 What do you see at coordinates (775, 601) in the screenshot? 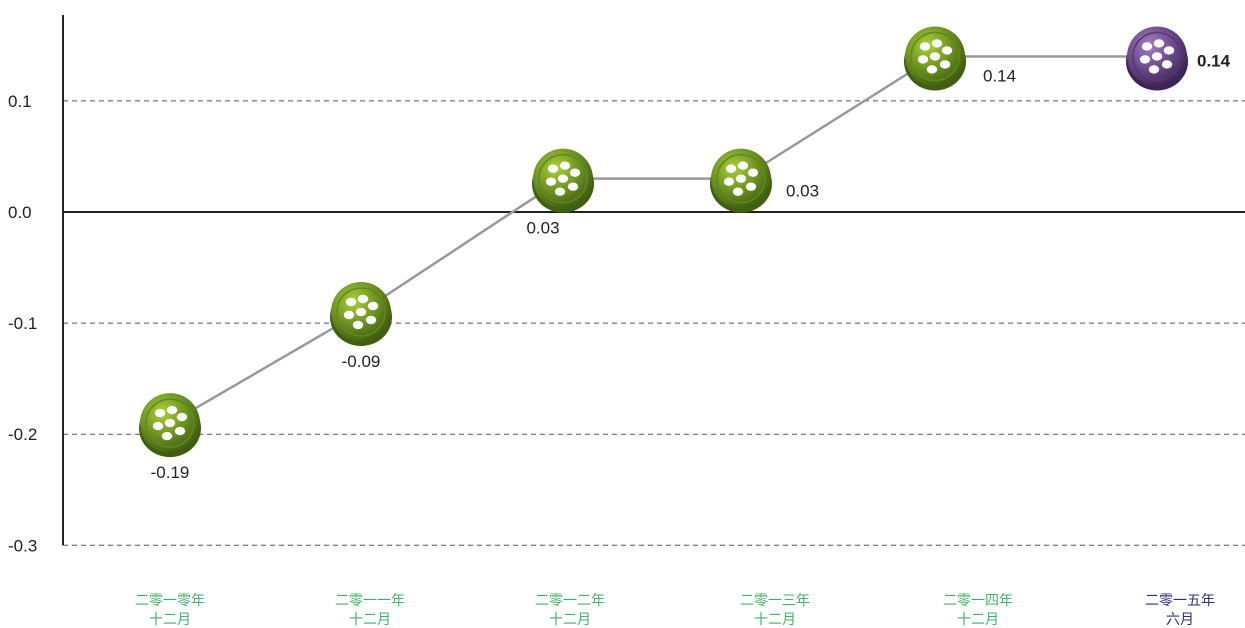
I see `x-category-label: 二零一三年` at bounding box center [775, 601].